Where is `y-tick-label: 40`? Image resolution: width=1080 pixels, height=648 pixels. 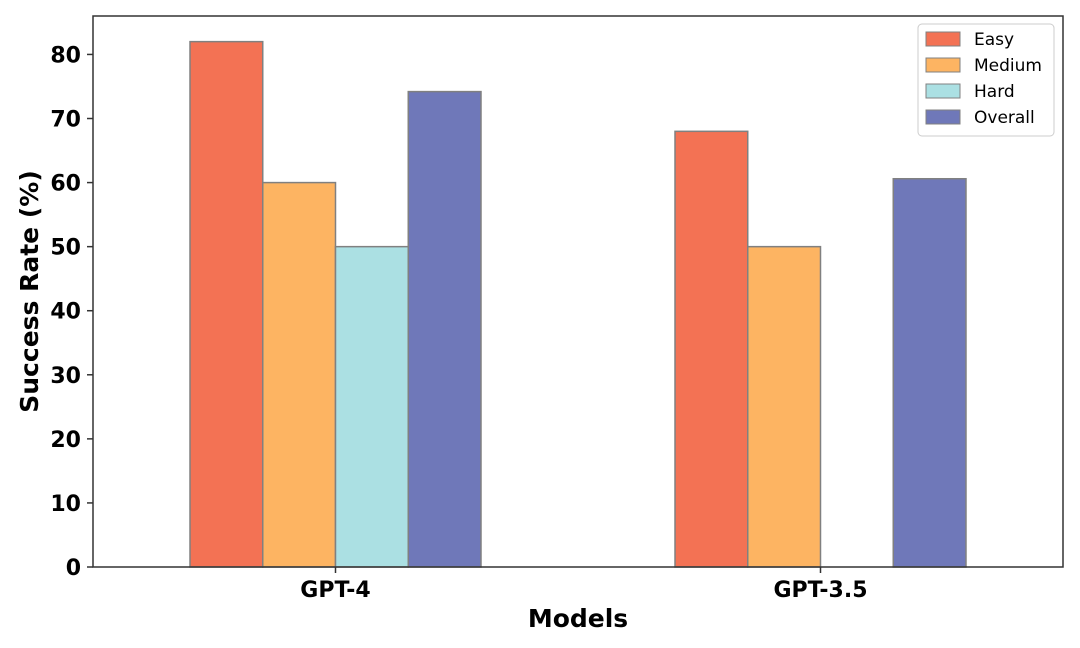
y-tick-label: 40 is located at coordinates (65, 312).